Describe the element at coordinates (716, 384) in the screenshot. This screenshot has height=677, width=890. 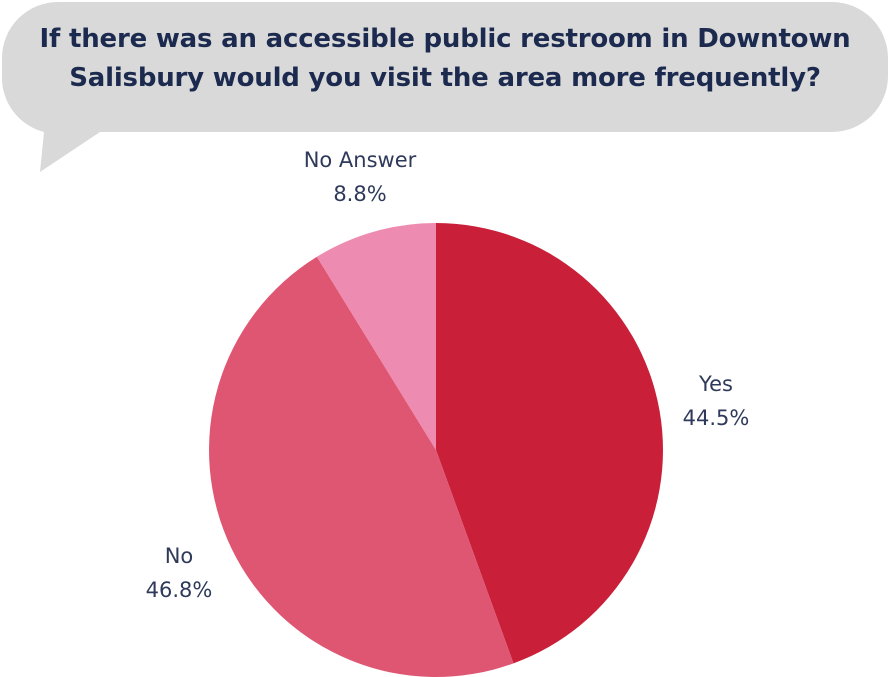
I see `pie-label-yes-name: Yes` at that location.